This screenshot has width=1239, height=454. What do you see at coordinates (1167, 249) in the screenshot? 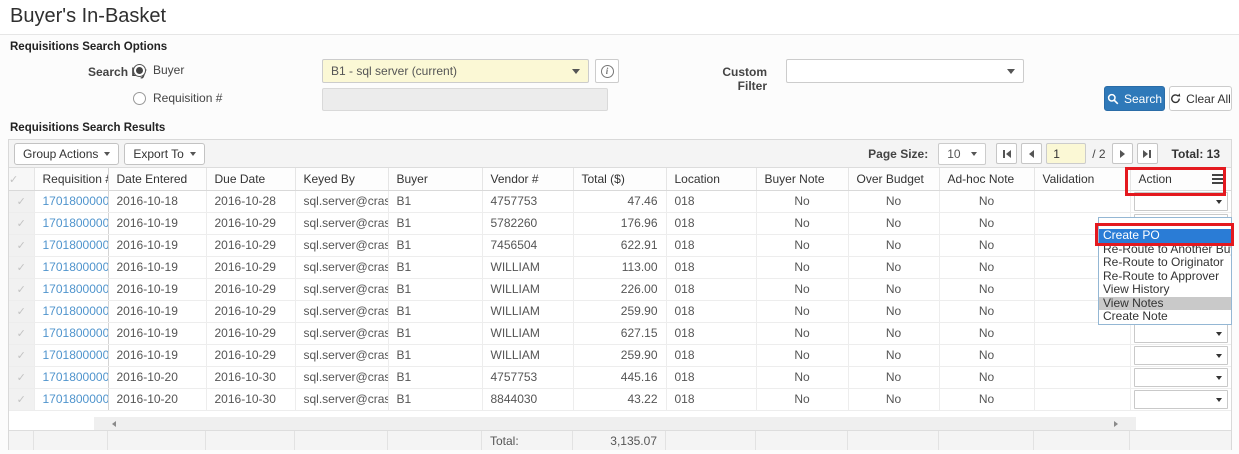
I see `menu-item-reroute-buyer: Re-Route to Another Buyer` at bounding box center [1167, 249].